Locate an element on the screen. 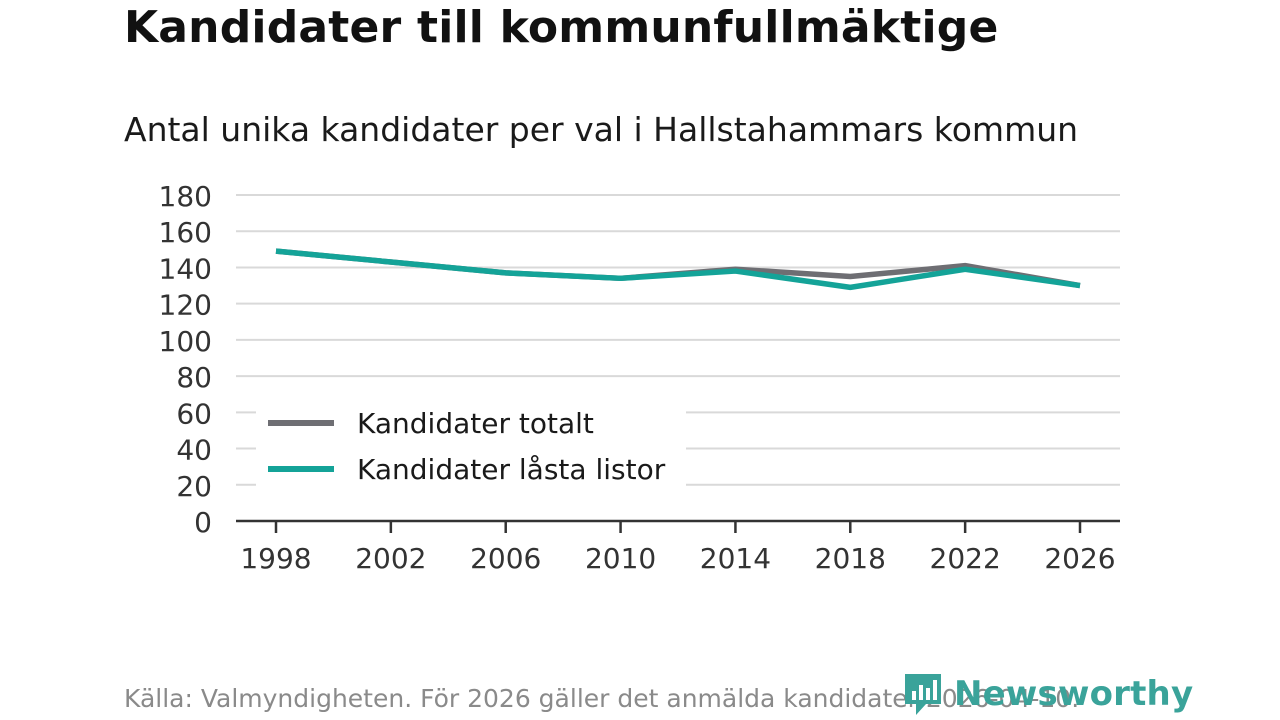 This screenshot has height=720, width=1280. x-tick-label: 2022 is located at coordinates (965, 558).